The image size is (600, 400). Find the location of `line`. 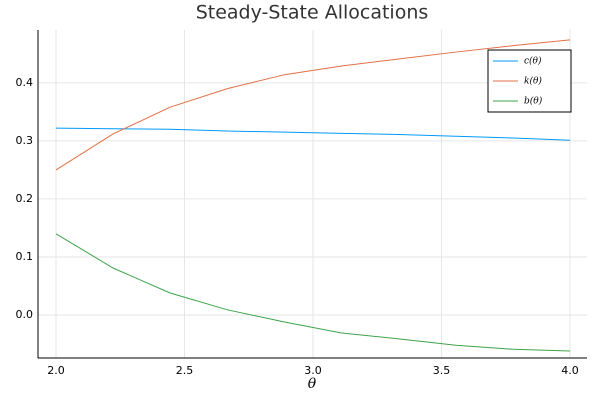

line is located at coordinates (313, 134).